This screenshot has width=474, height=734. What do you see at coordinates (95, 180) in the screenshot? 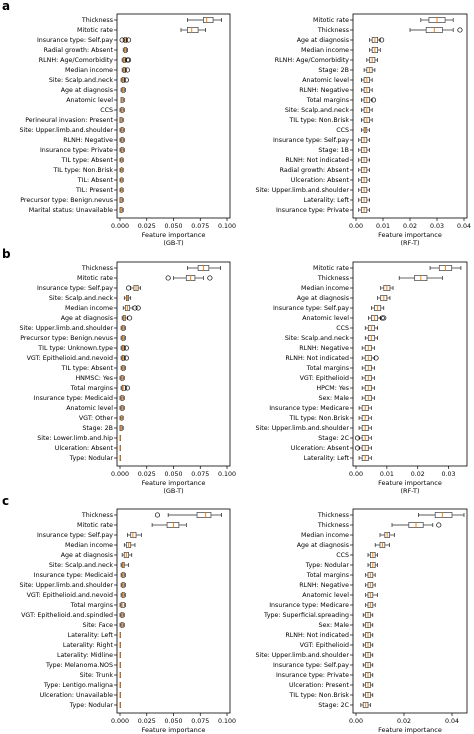
I see `y-tick-label: TIL: Absent` at bounding box center [95, 180].